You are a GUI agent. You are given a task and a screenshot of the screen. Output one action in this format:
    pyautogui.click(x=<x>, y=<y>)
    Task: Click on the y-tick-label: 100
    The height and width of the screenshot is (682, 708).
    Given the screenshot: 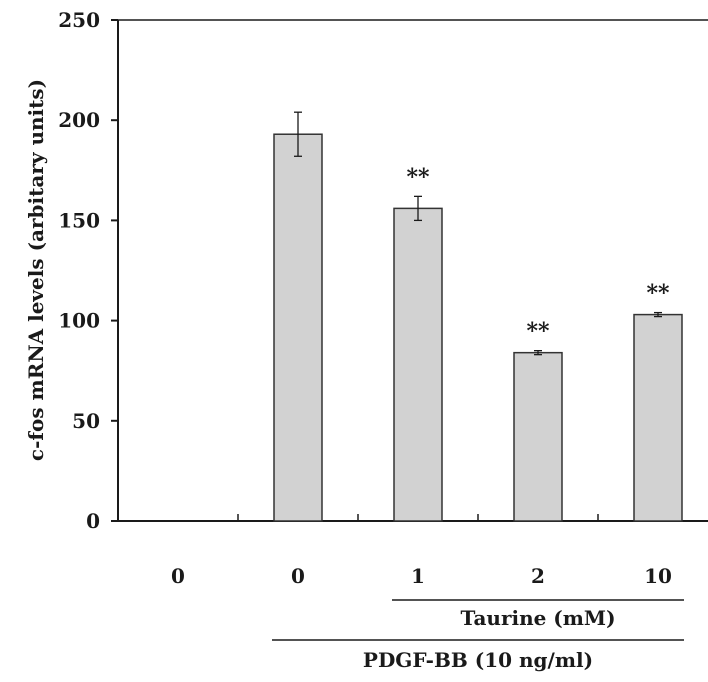 What is the action you would take?
    pyautogui.click(x=79, y=321)
    